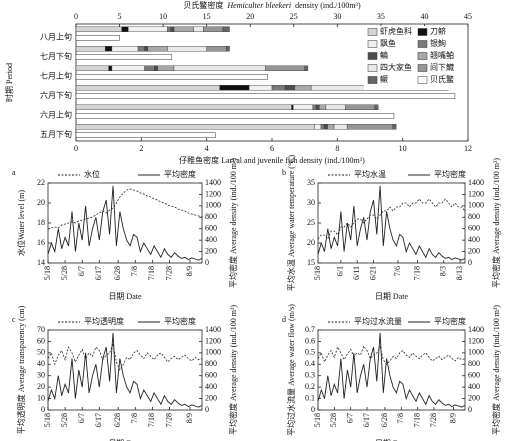  Describe the element at coordinates (120, 16) in the screenshot. I see `x2-tick-label: 5` at that location.